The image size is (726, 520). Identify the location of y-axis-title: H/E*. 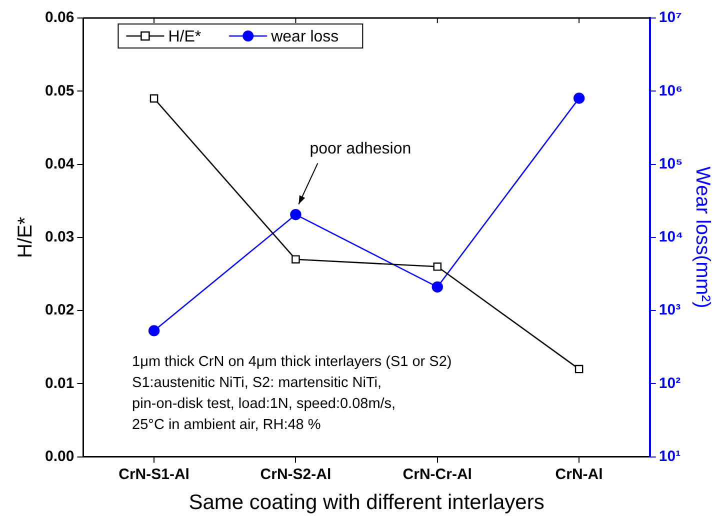
(25, 237).